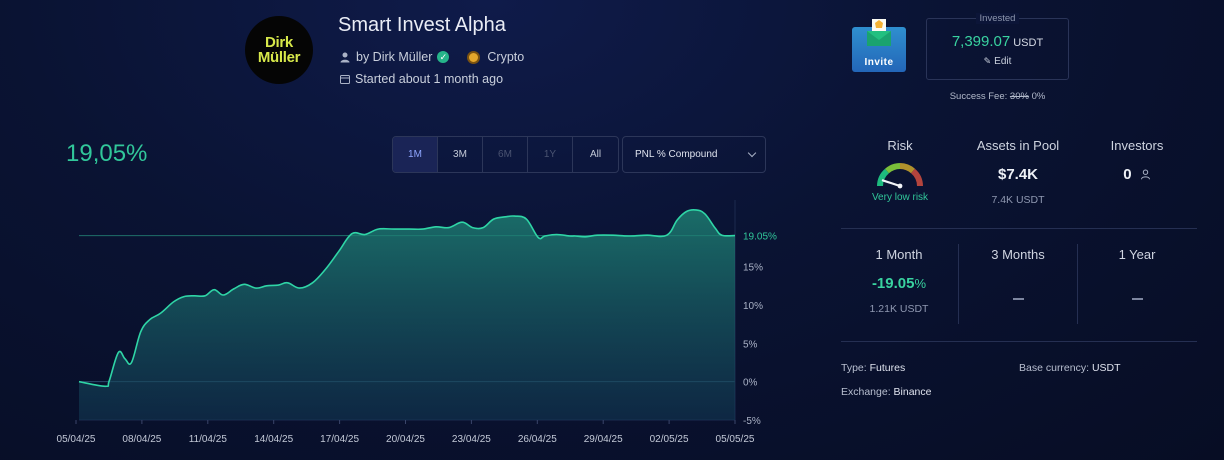 The height and width of the screenshot is (460, 1224). I want to click on pnl-value: 19,05%, so click(107, 153).